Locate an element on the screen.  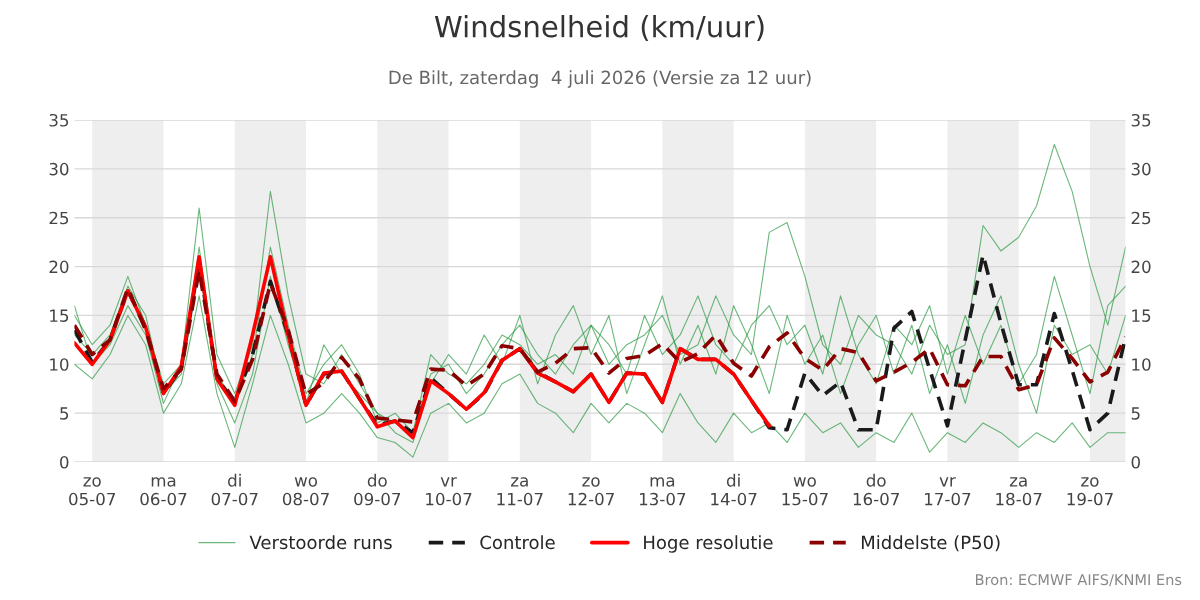
legend-label: Verstoorde runs is located at coordinates (320, 542).